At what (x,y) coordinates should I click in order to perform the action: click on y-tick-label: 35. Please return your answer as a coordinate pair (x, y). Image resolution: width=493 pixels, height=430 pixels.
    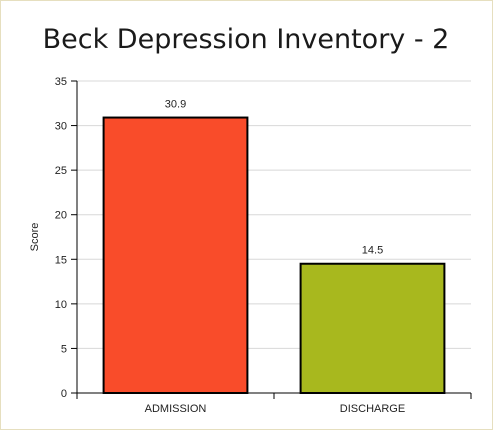
    Looking at the image, I should click on (61, 82).